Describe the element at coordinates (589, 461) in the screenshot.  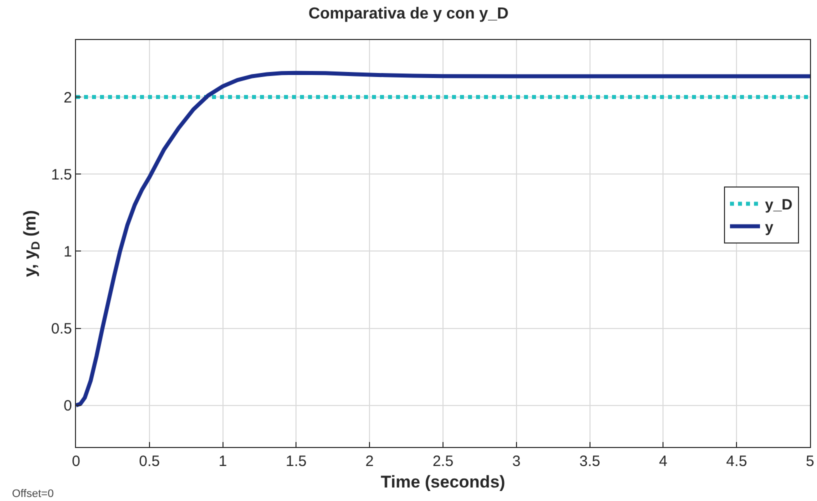
I see `x-tick-label: 3.5` at that location.